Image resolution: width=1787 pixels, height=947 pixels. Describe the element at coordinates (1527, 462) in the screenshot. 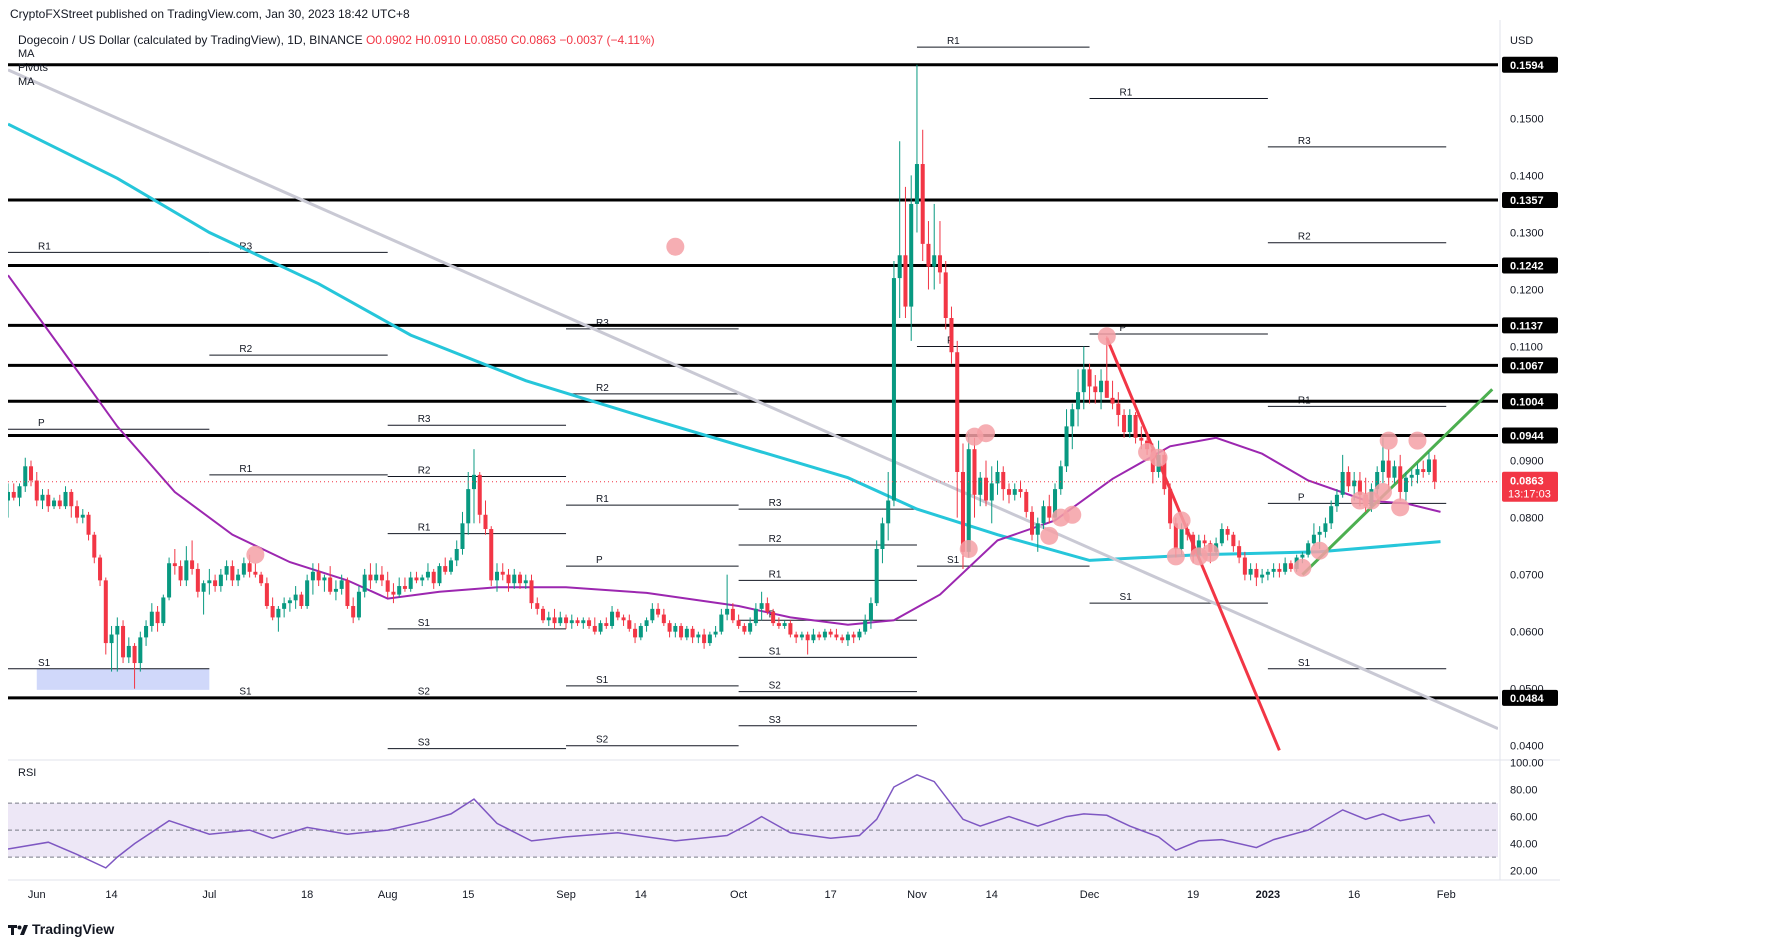

I see `price-tick-label: 0.0900` at that location.